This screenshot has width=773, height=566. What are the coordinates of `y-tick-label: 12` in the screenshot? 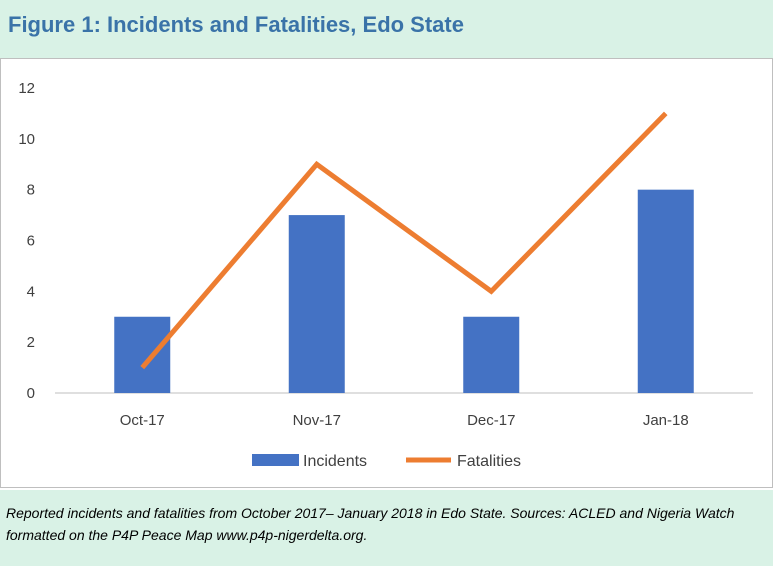 It's located at (26, 88).